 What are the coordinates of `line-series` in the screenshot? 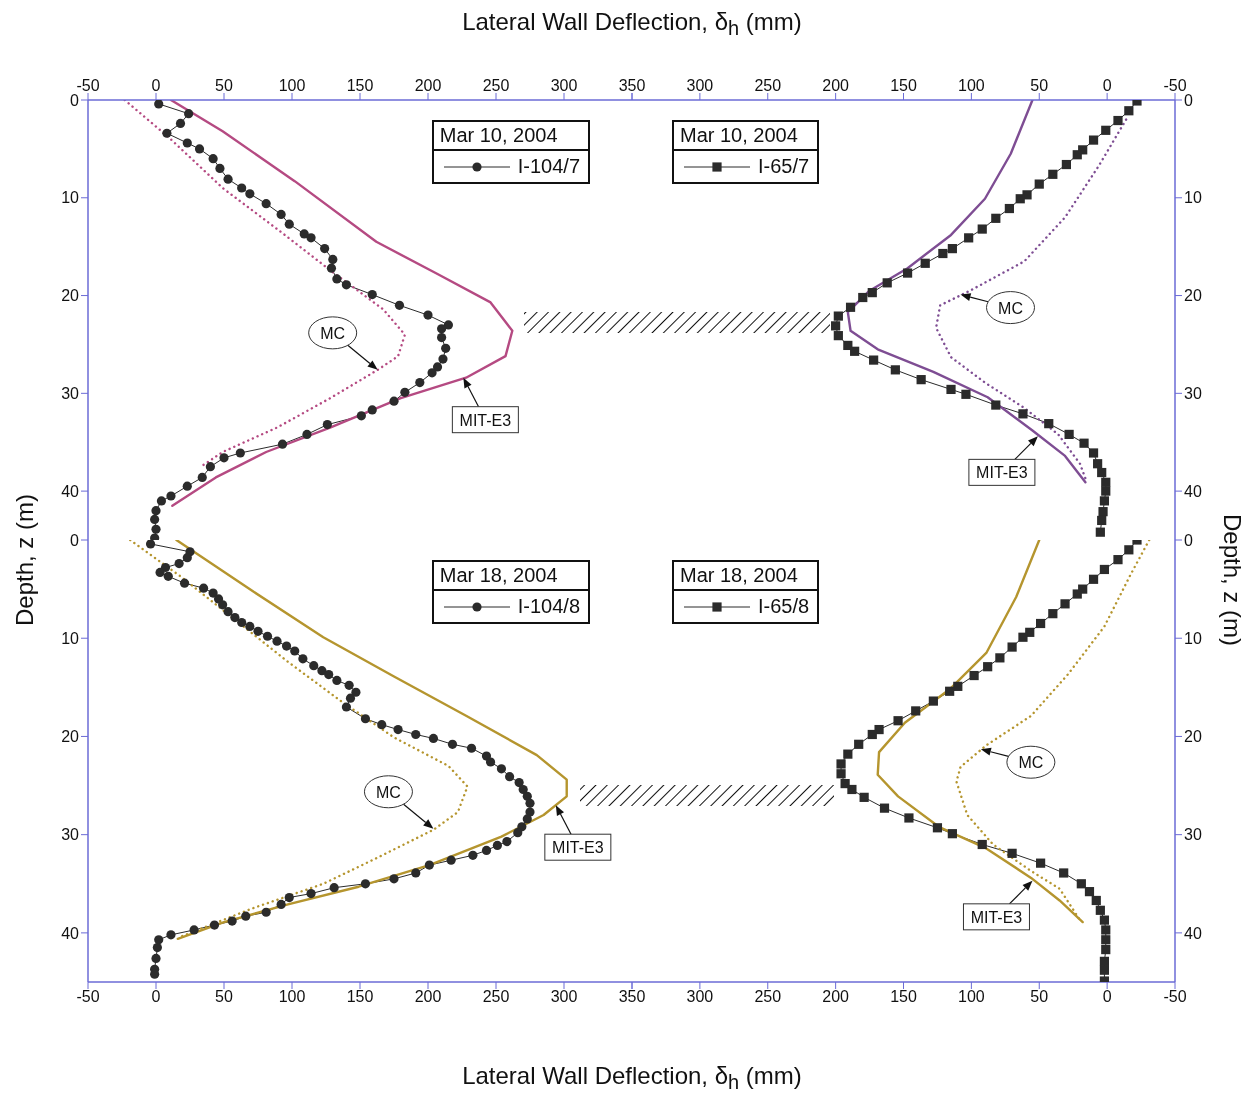 It's located at (341, 303).